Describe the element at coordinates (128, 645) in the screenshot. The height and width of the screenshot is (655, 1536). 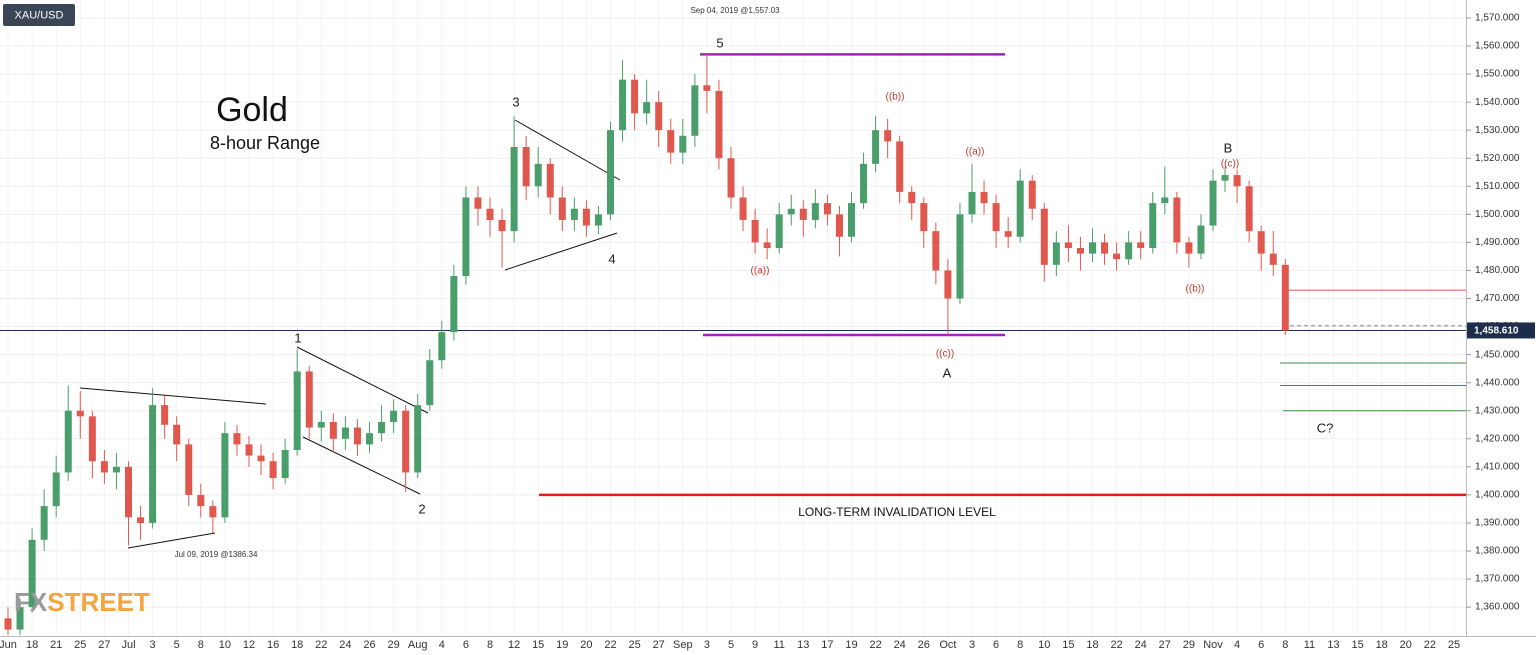
I see `x-tick-label: Jul` at that location.